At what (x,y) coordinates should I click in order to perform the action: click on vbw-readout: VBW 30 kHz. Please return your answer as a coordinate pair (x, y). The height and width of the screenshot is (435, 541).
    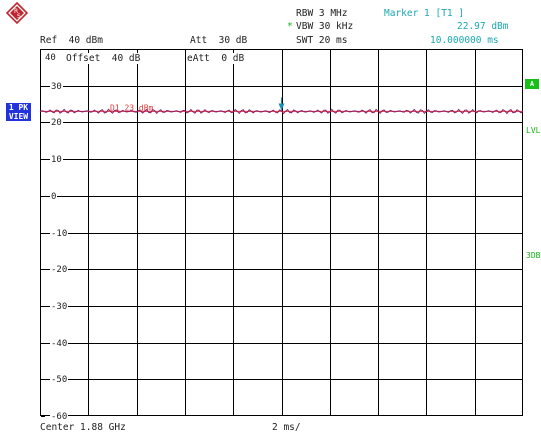
    Looking at the image, I should click on (325, 26).